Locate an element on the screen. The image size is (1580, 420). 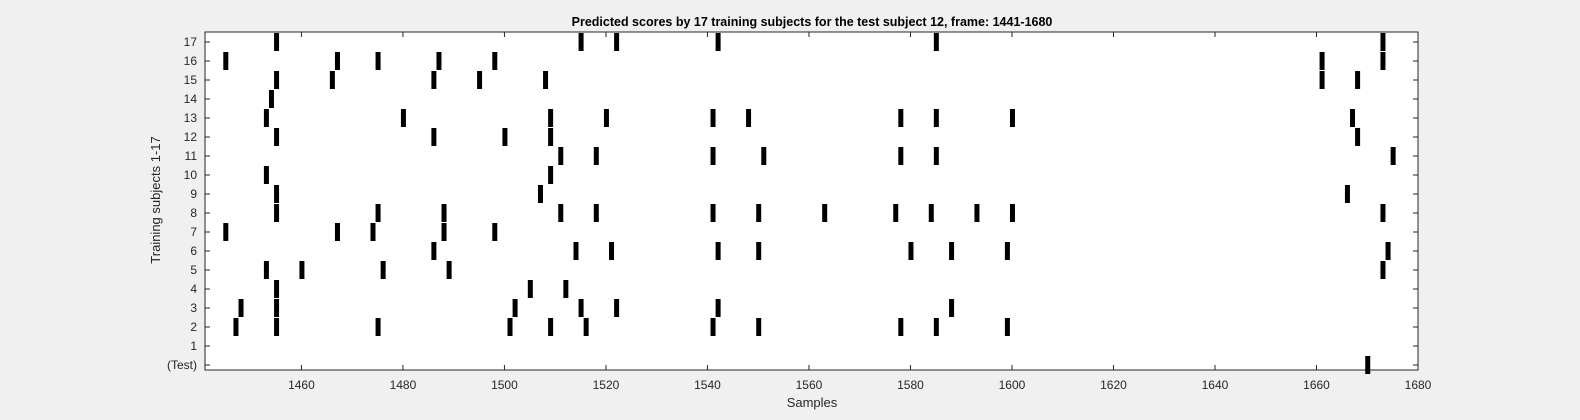
x-tick-label: 1480 is located at coordinates (403, 385).